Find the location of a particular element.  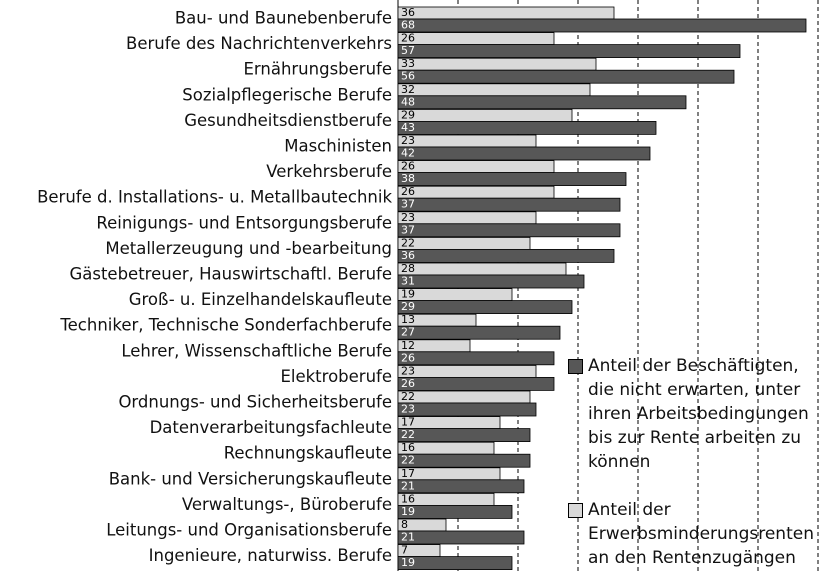

value-label: 13 is located at coordinates (408, 319).